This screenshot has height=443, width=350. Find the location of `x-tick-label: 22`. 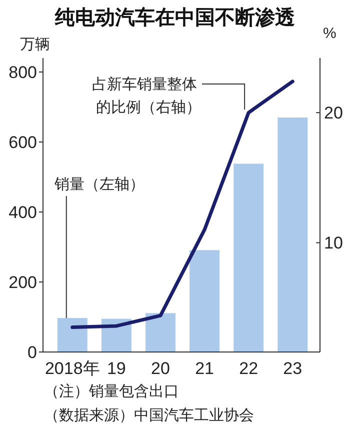

x-tick-label: 22 is located at coordinates (248, 368).